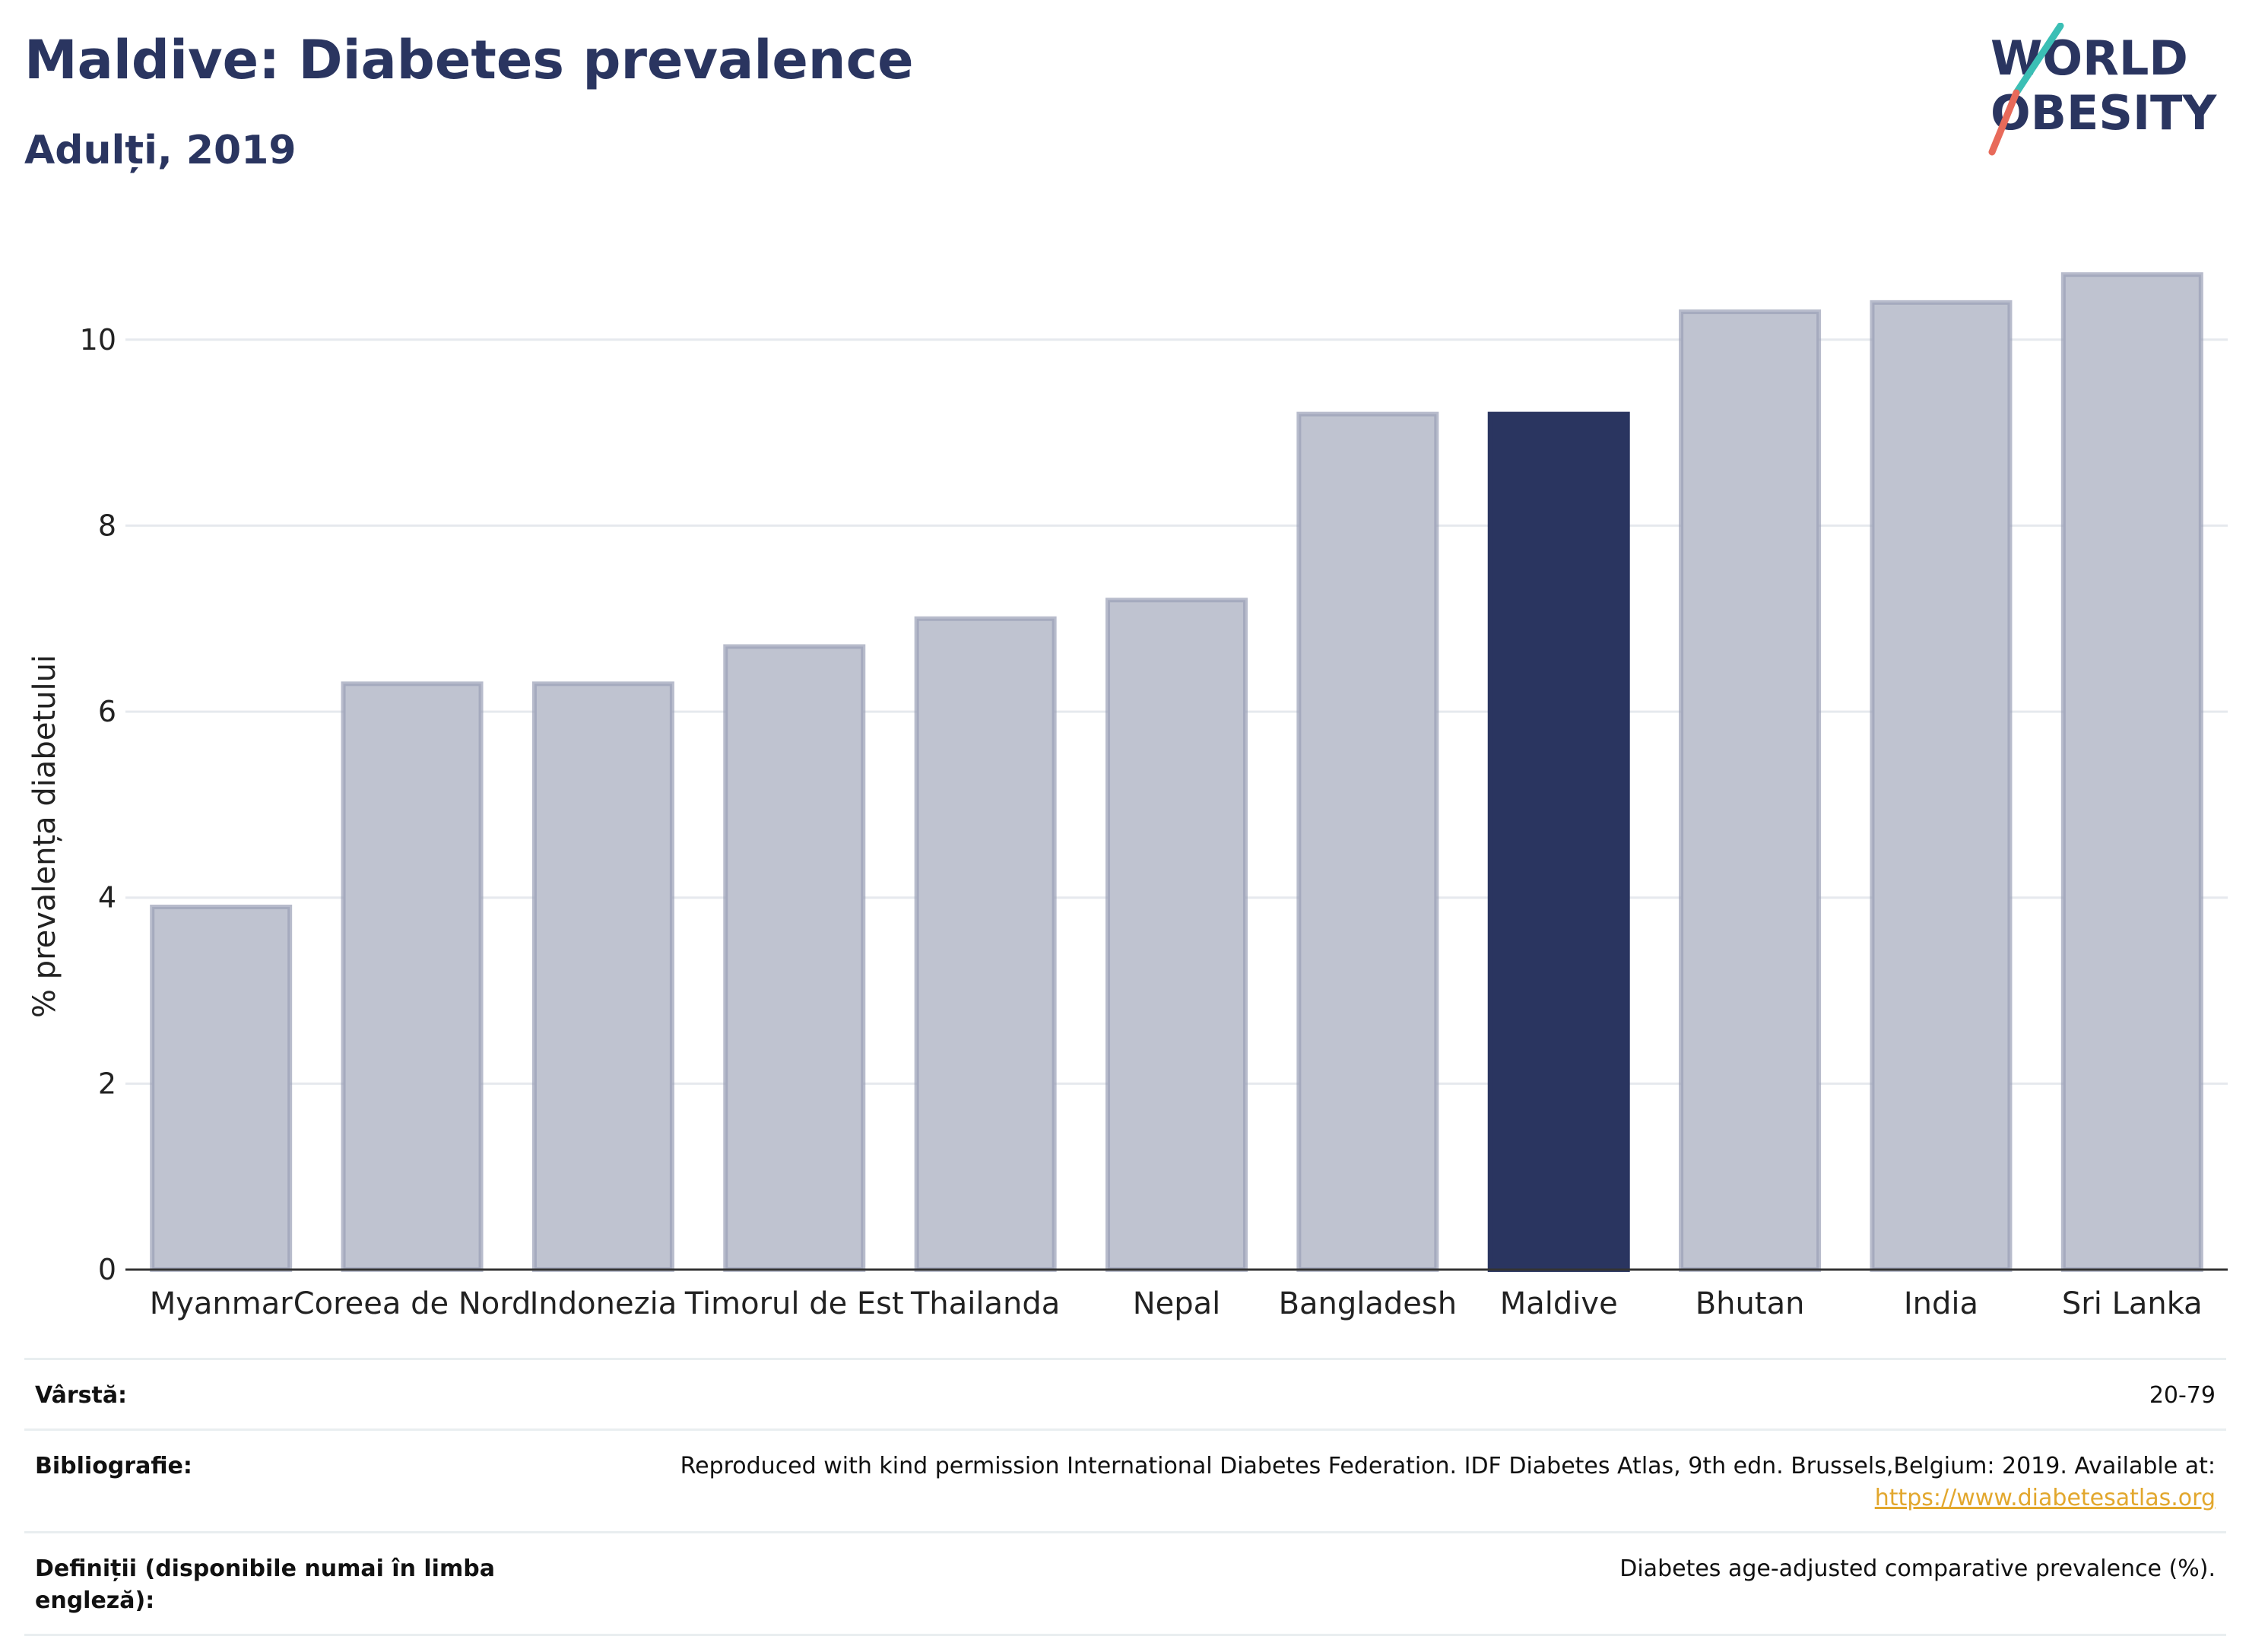  I want to click on x-tick-label: Nepal, so click(1177, 1303).